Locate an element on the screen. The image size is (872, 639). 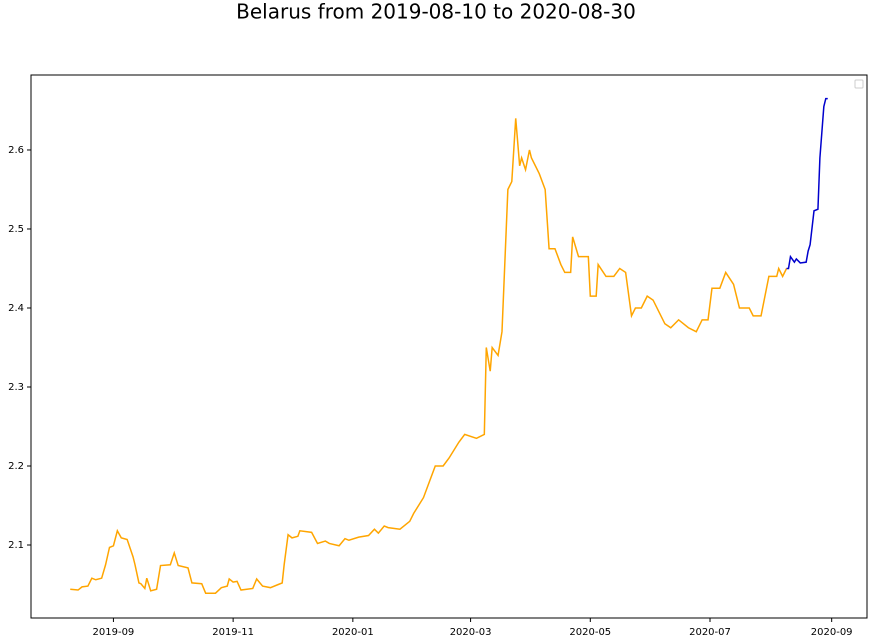
x-tick-label: 2020-03 is located at coordinates (471, 632).